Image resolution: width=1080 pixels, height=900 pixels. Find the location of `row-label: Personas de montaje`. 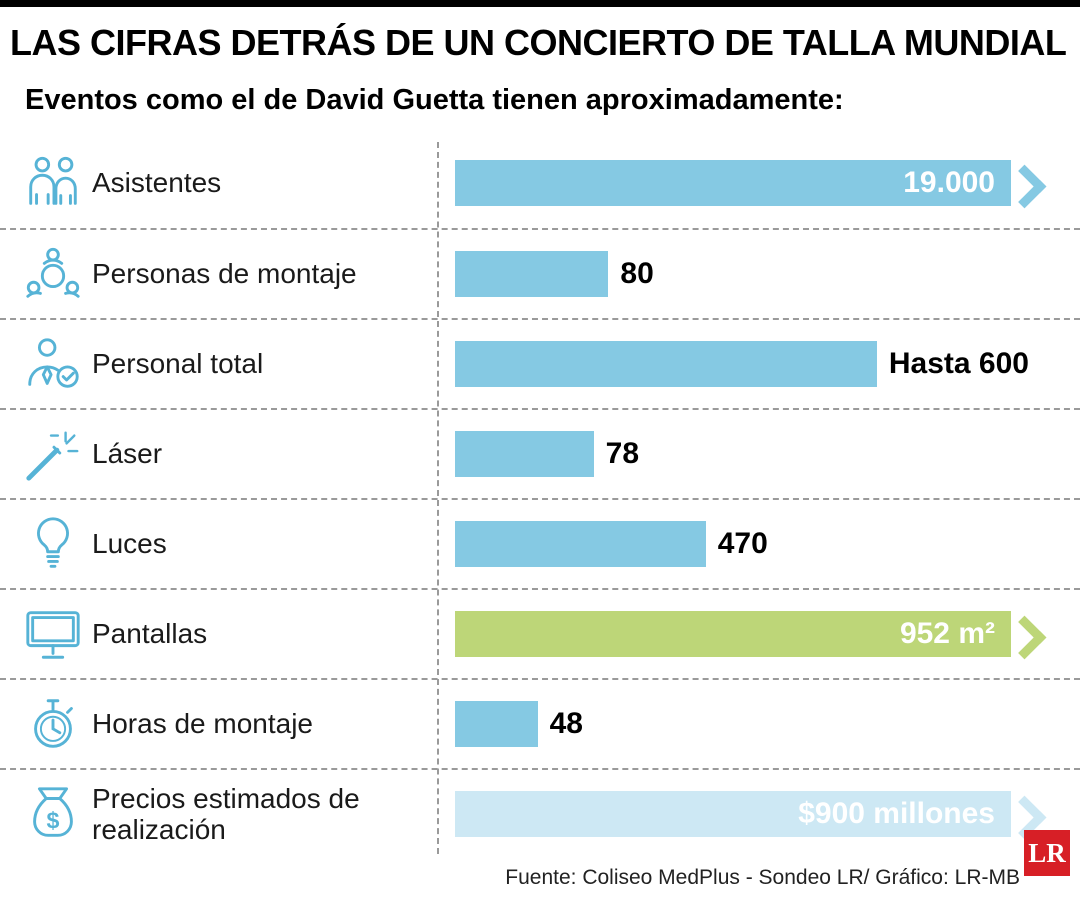

row-label: Personas de montaje is located at coordinates (224, 274).